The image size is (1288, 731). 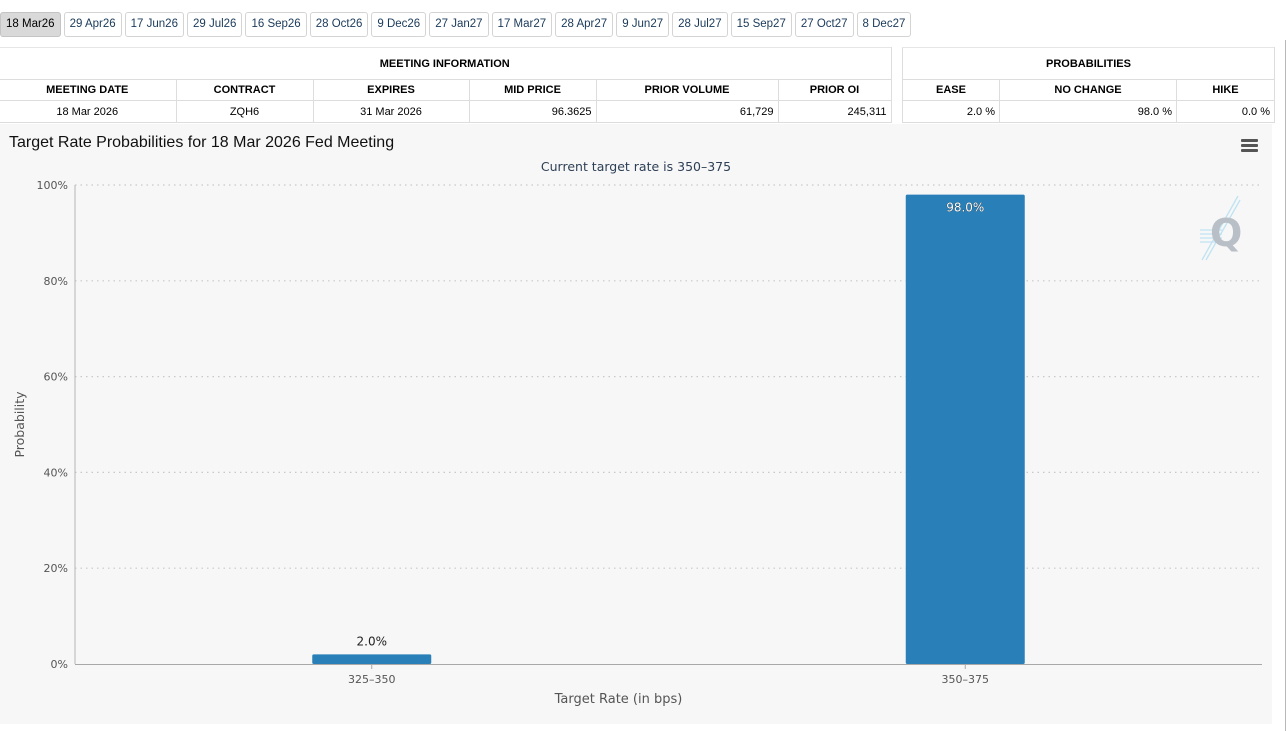 I want to click on tab-17-jun26: 17 Jun26, so click(x=154, y=24).